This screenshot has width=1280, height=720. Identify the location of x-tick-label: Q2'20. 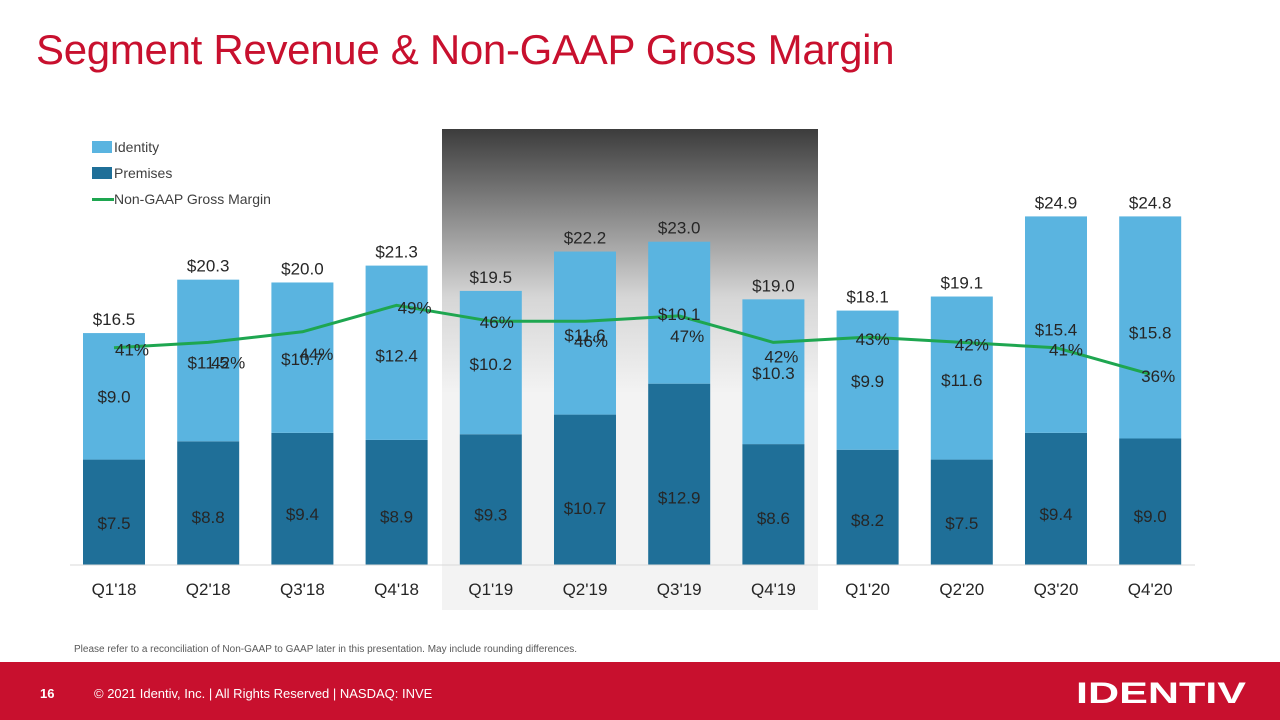
(961, 589).